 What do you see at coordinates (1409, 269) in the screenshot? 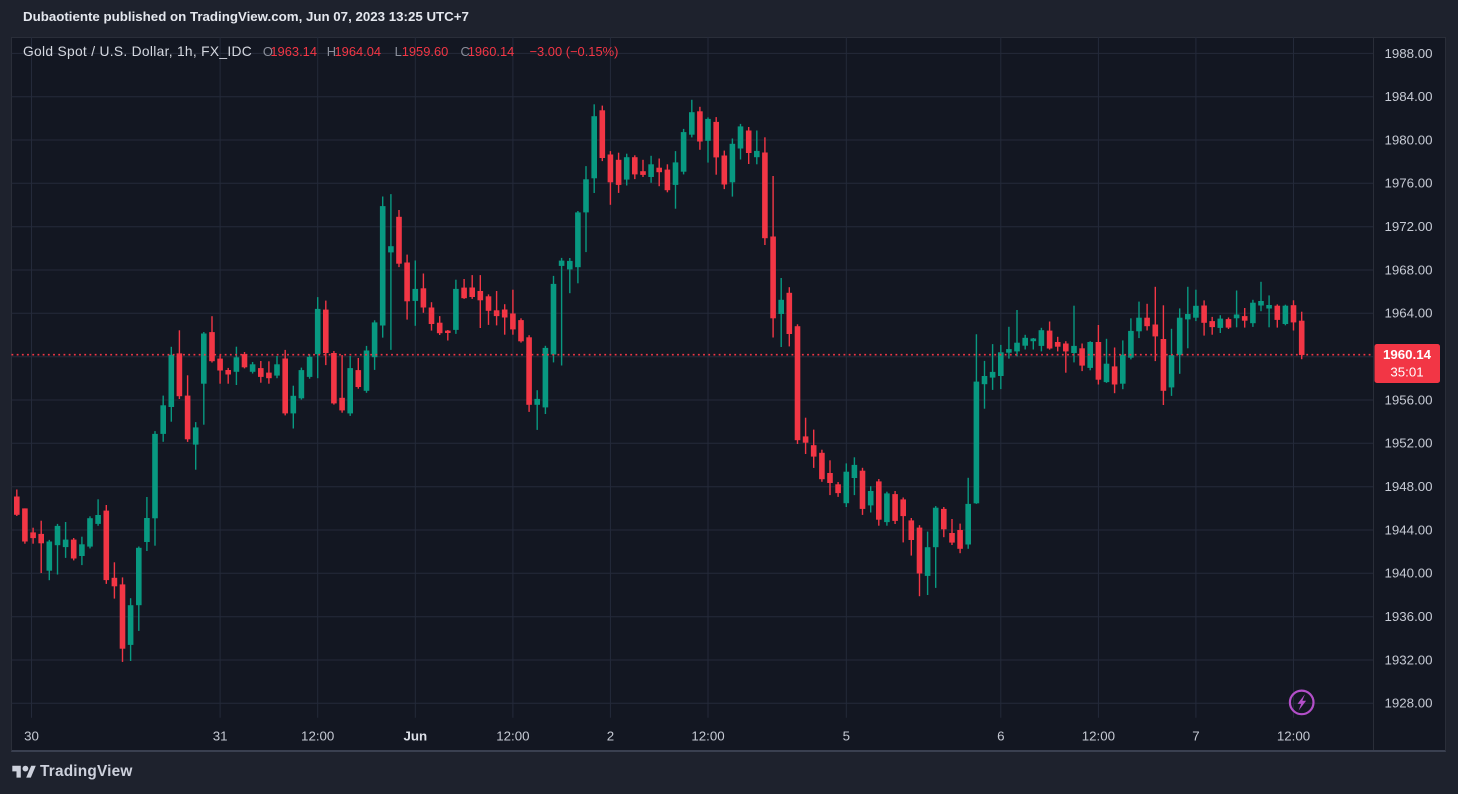
I see `svg-text: 1968.00` at bounding box center [1409, 269].